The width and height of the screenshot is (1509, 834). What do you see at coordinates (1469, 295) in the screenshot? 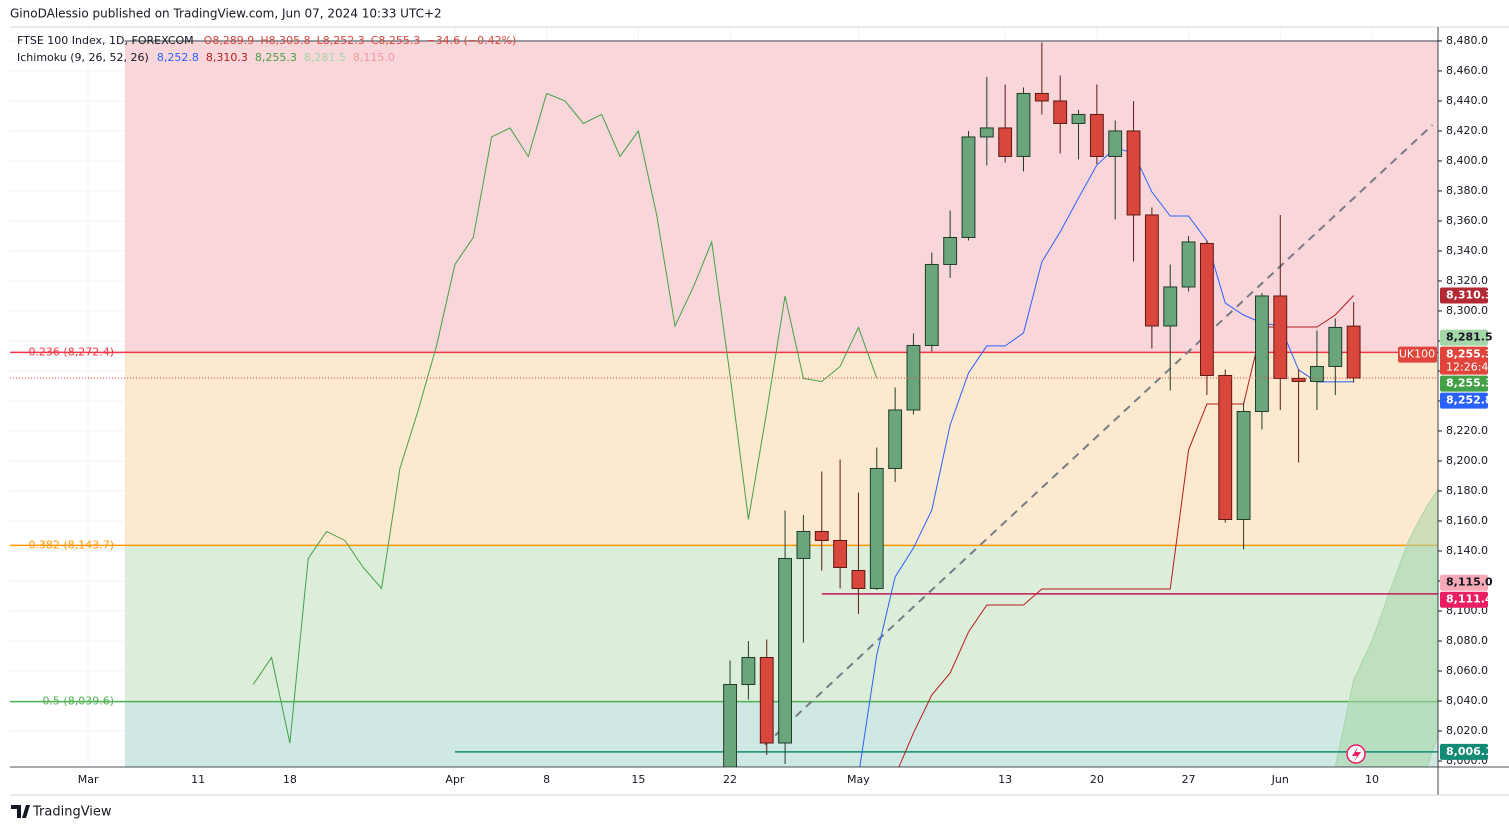
I see `price-tag-label: 8,310.3` at bounding box center [1469, 295].